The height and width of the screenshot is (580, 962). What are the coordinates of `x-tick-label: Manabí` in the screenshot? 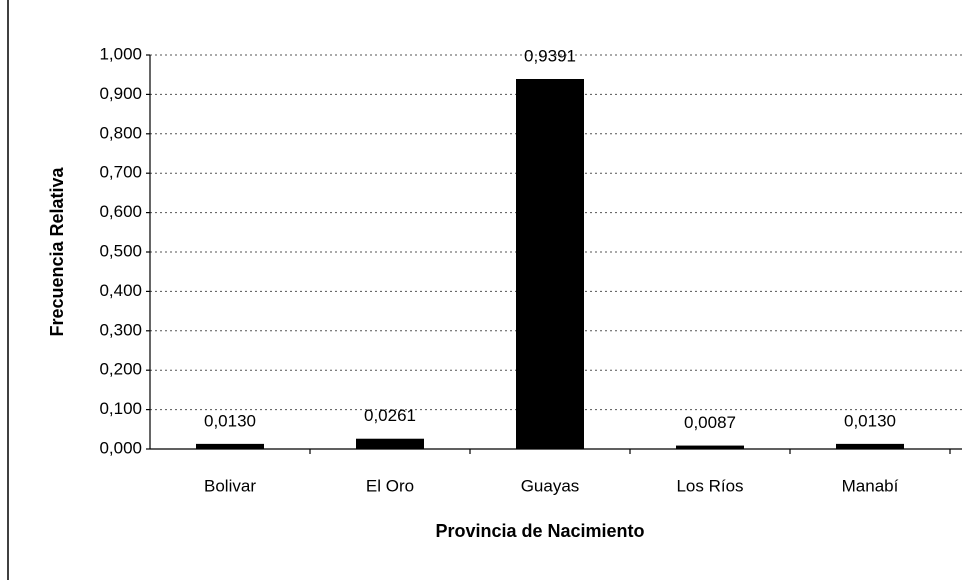 It's located at (870, 485).